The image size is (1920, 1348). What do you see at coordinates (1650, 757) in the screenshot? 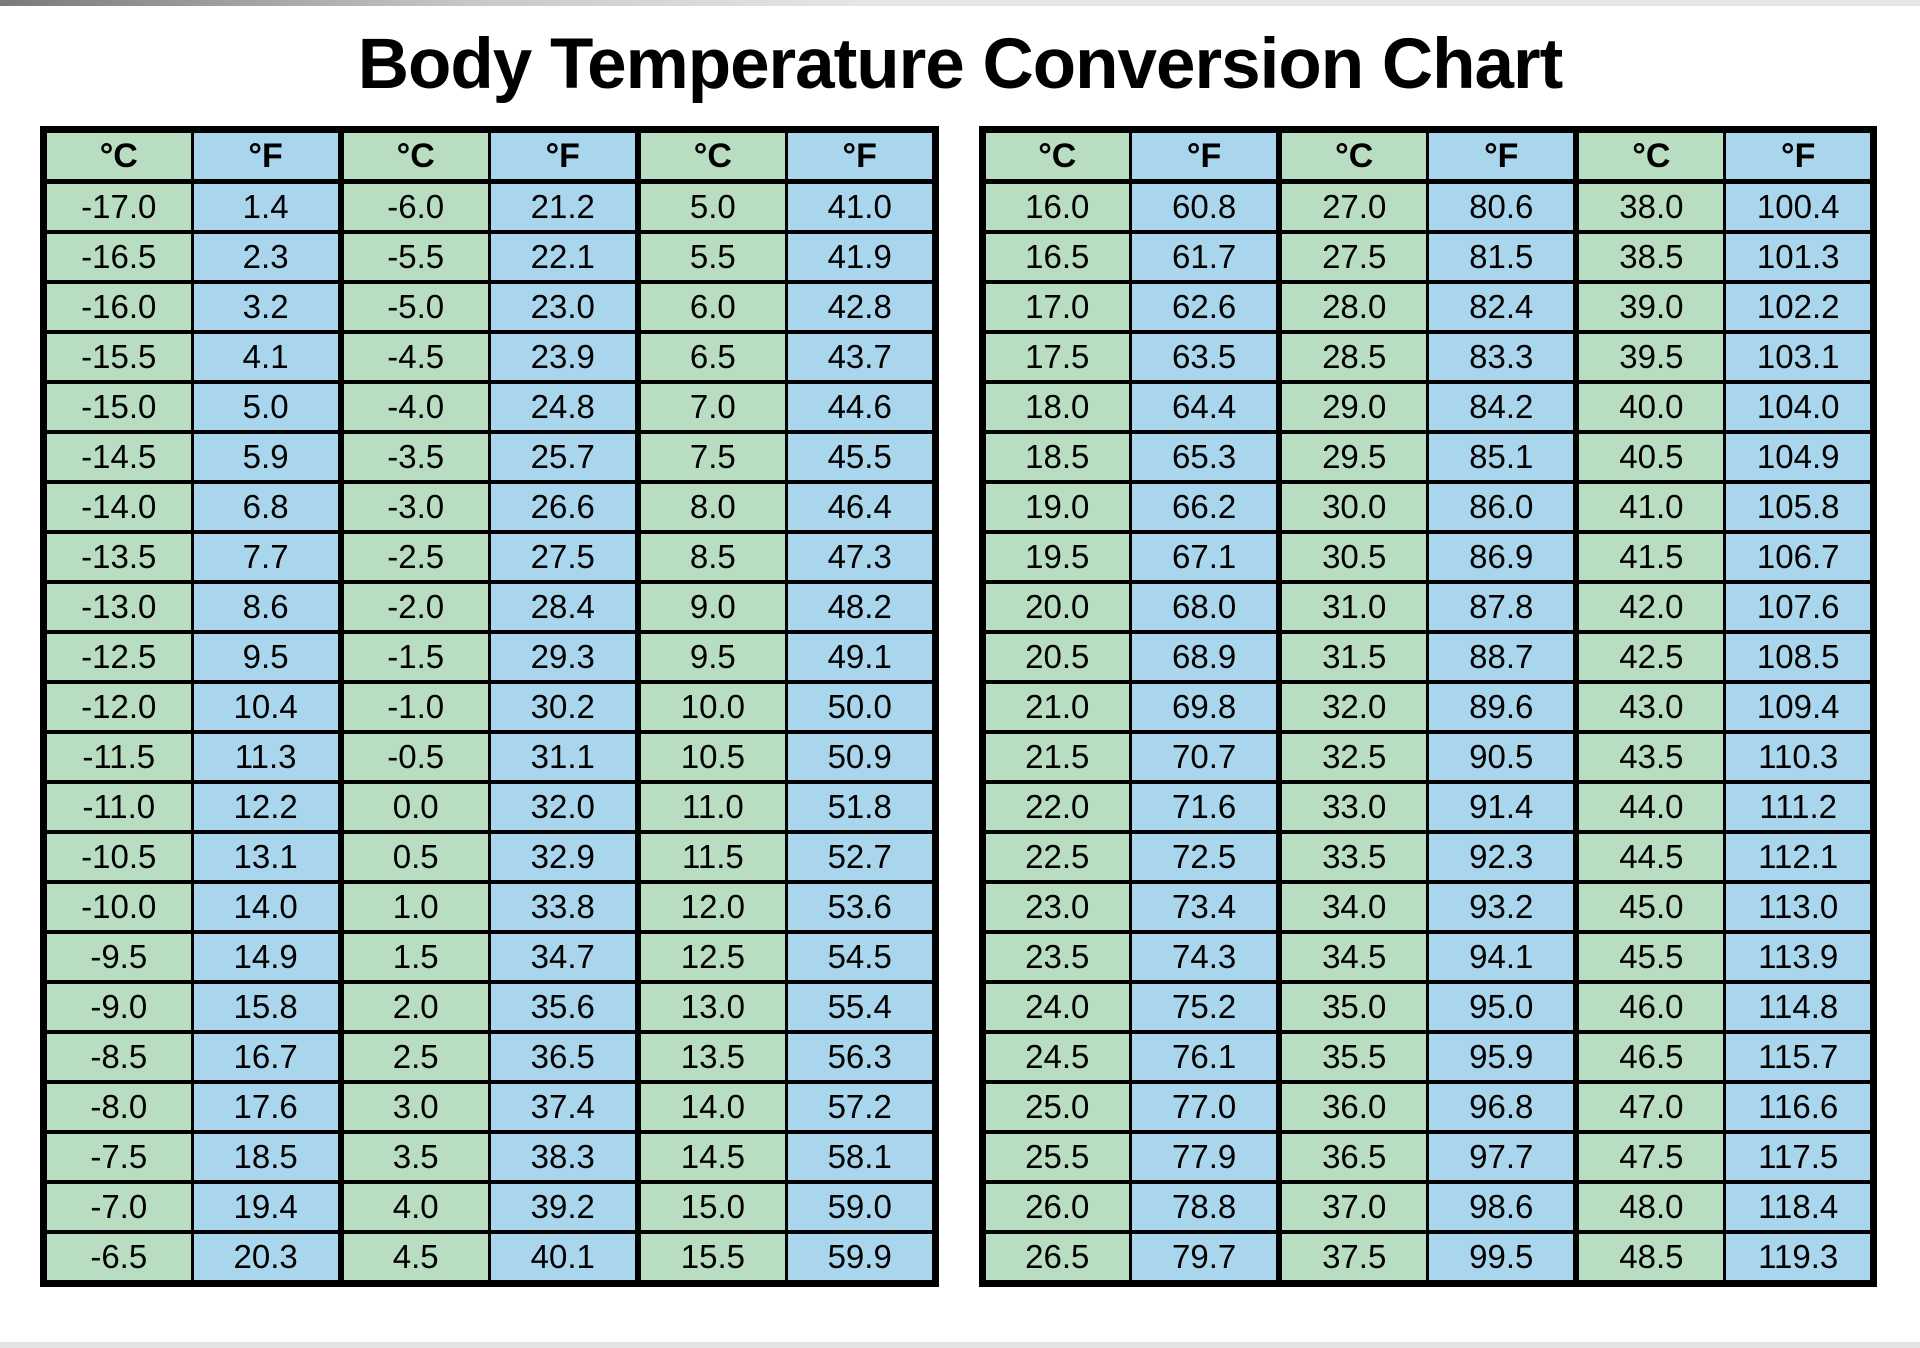
I see `cell-celsius: 43.5` at bounding box center [1650, 757].